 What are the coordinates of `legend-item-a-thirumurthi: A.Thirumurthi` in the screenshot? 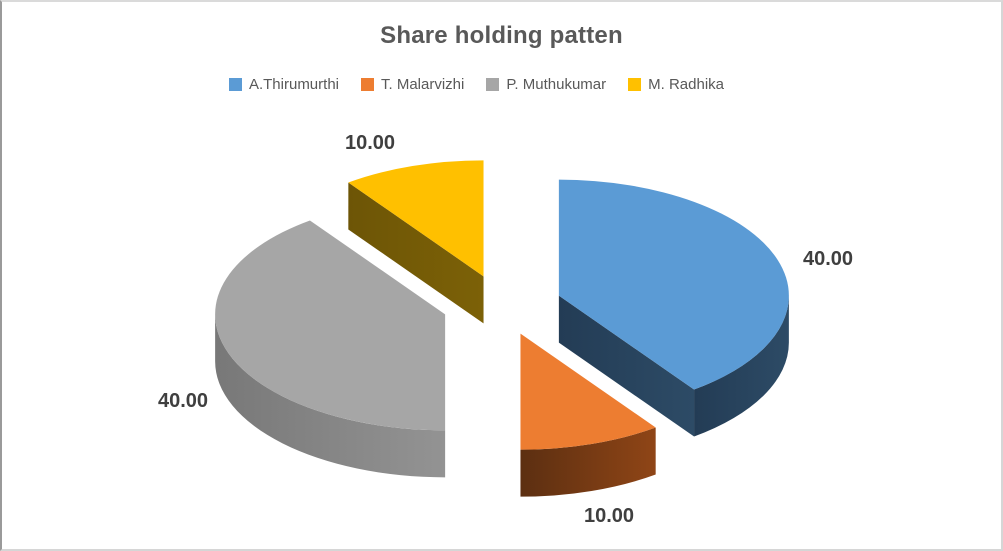 It's located at (283, 84).